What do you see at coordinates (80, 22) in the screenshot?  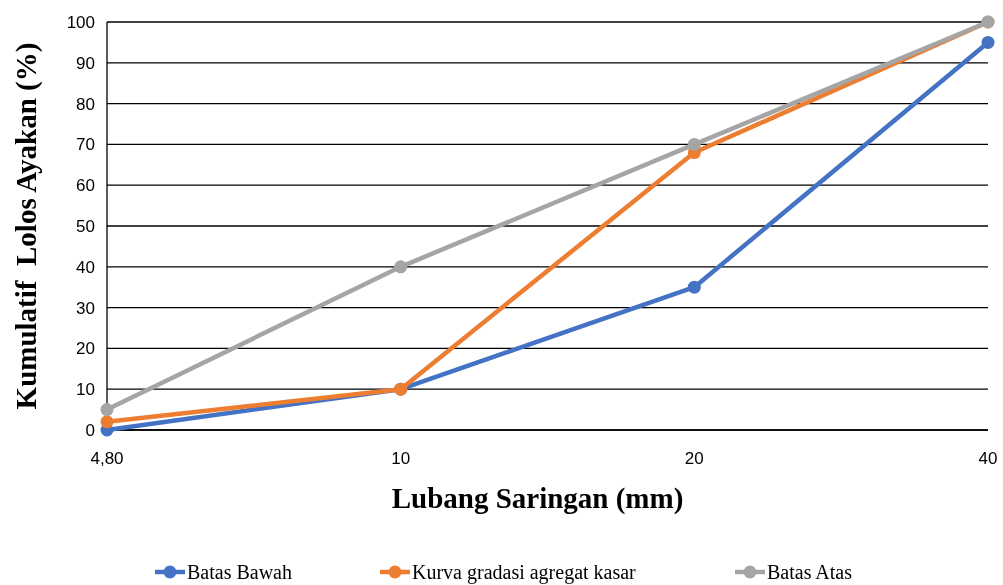 I see `y-tick-label: 100` at bounding box center [80, 22].